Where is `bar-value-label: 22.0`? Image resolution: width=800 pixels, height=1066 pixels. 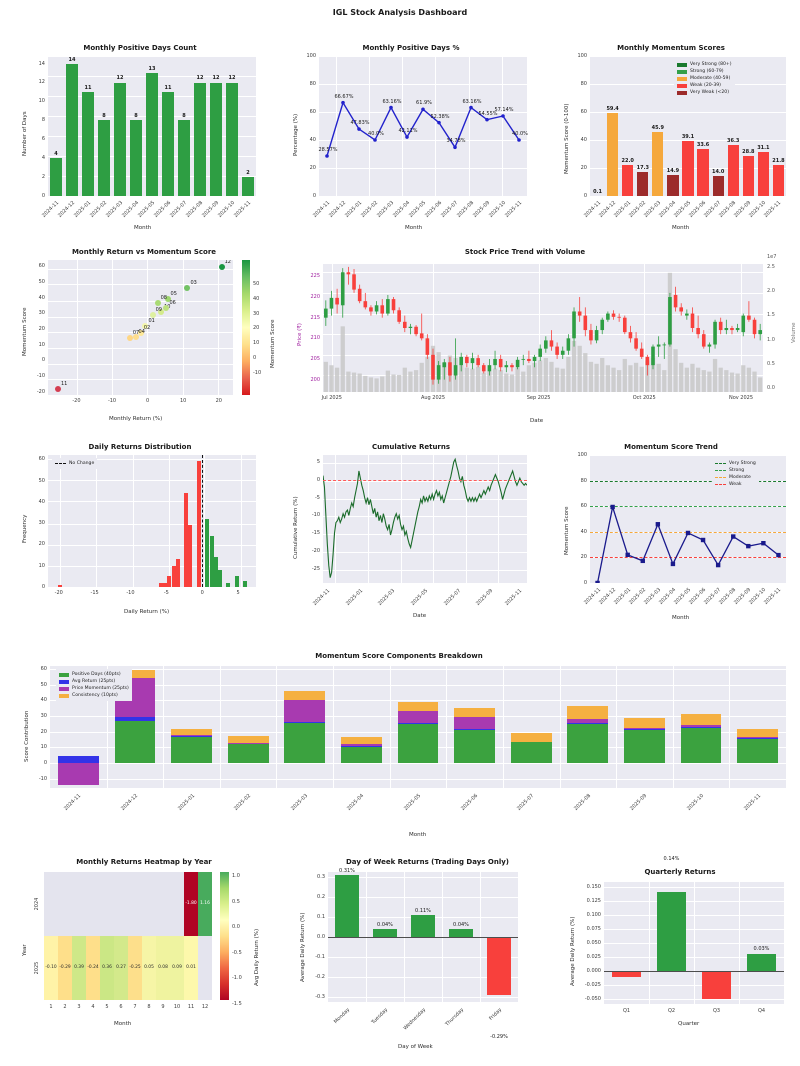 bar-value-label: 22.0 is located at coordinates (627, 161).